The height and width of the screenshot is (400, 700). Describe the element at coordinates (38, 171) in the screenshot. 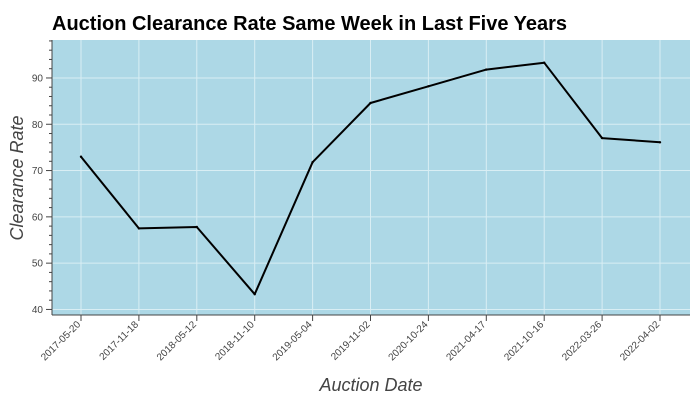

I see `y-tick-label: 70` at that location.